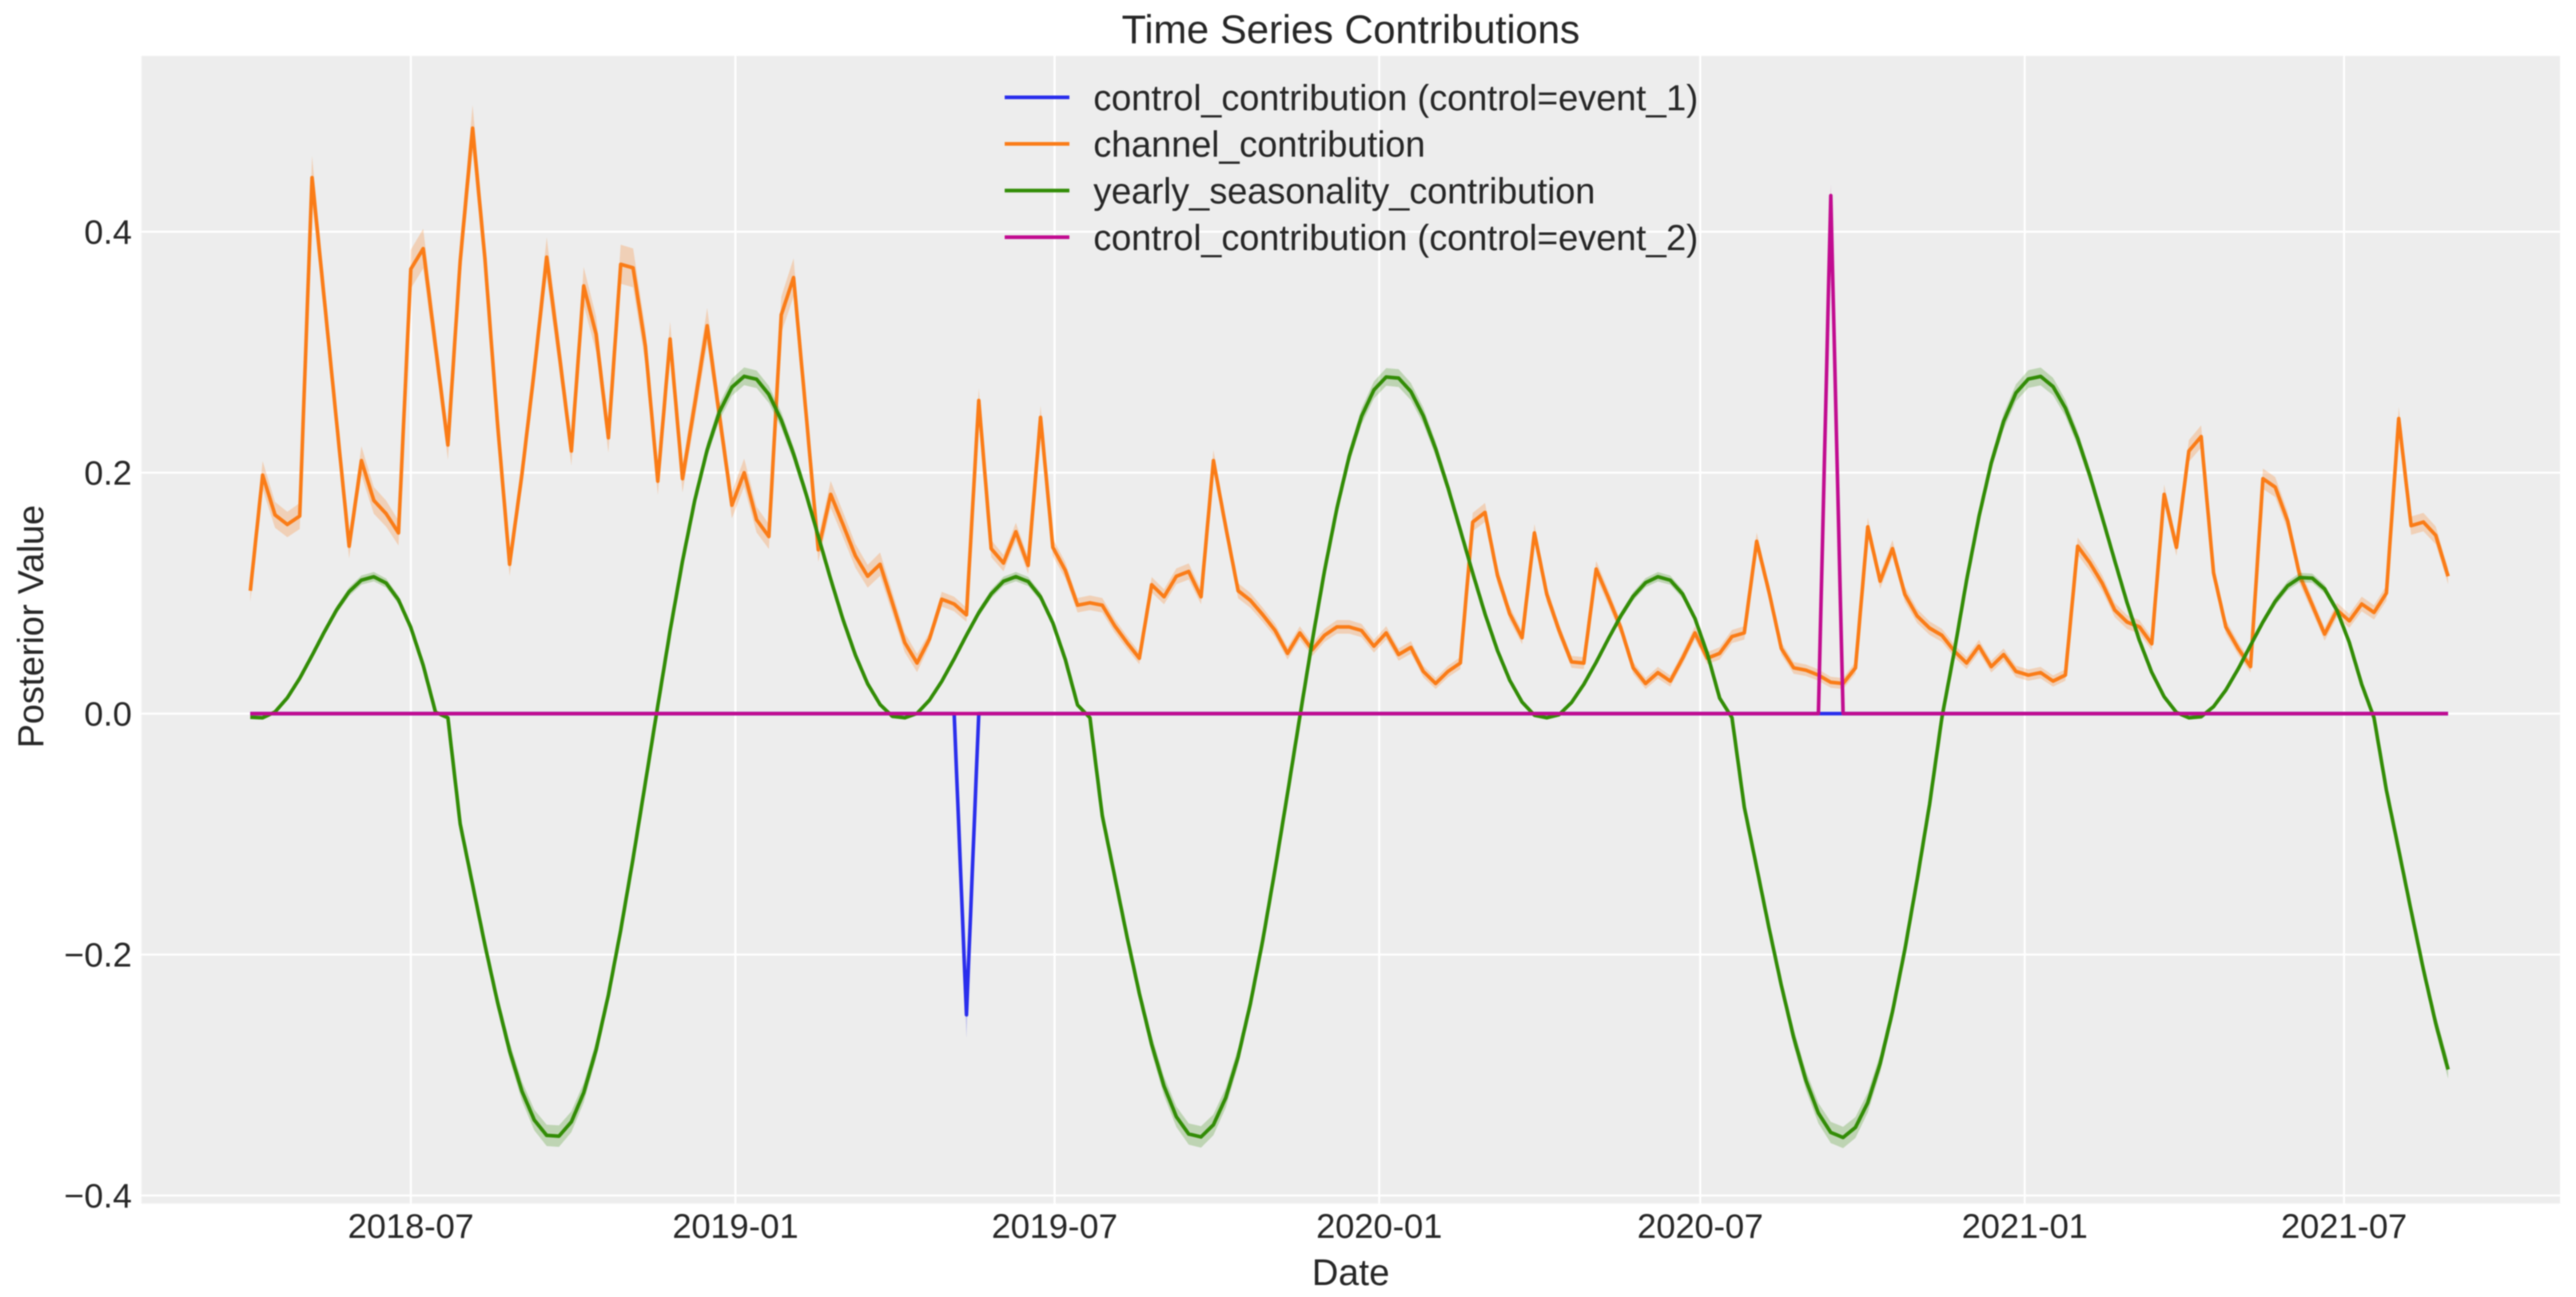 The image size is (2576, 1297). I want to click on svg-text: −0.4, so click(98, 1196).